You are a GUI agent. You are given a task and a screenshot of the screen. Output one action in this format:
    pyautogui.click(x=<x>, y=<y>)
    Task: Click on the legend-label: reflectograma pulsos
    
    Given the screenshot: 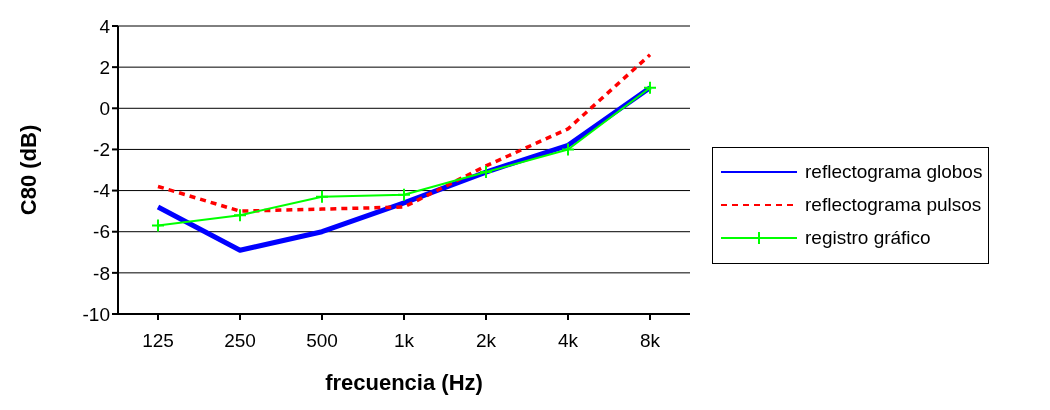 What is the action you would take?
    pyautogui.click(x=893, y=205)
    